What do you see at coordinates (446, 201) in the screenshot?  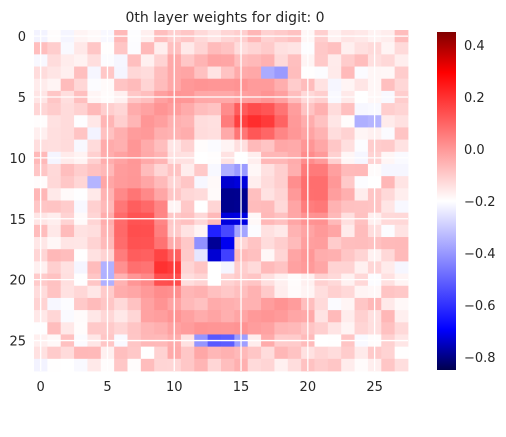 I see `colorbar` at bounding box center [446, 201].